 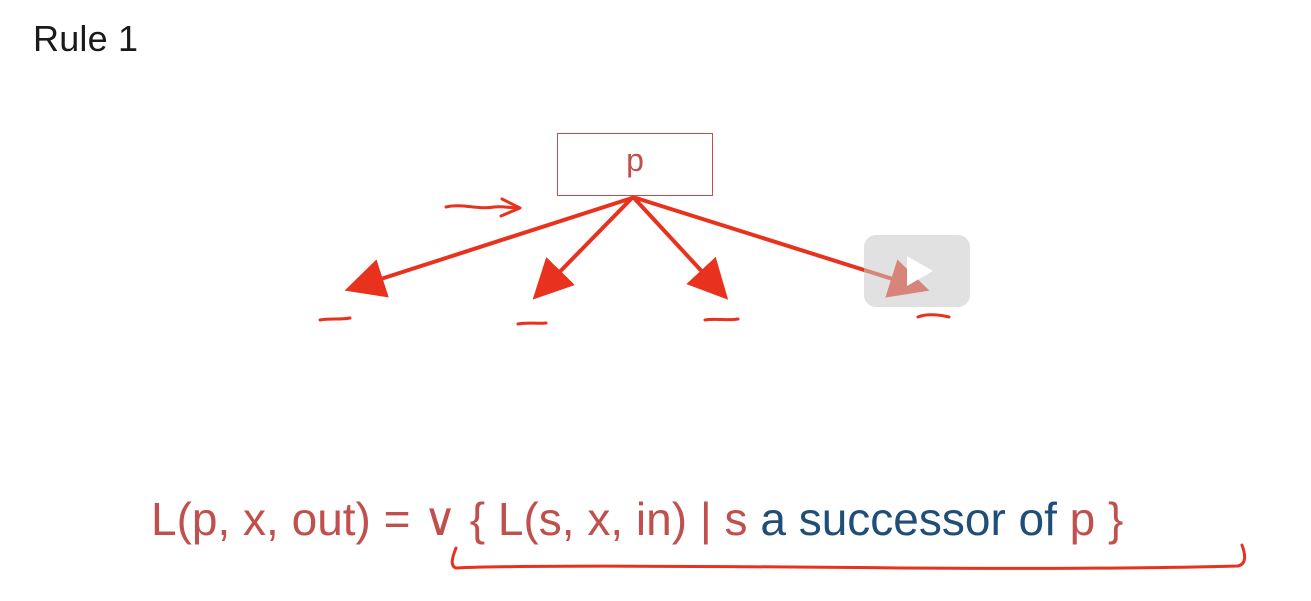 I want to click on video-play-button, so click(x=917, y=271).